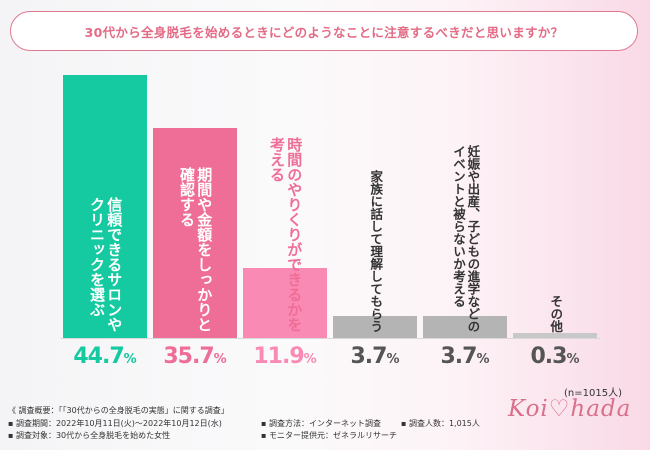  I want to click on chart-title-text: 30代から全身脱毛を始めるときにどのようなことに注意するべきだと思いますか？, so click(324, 32).